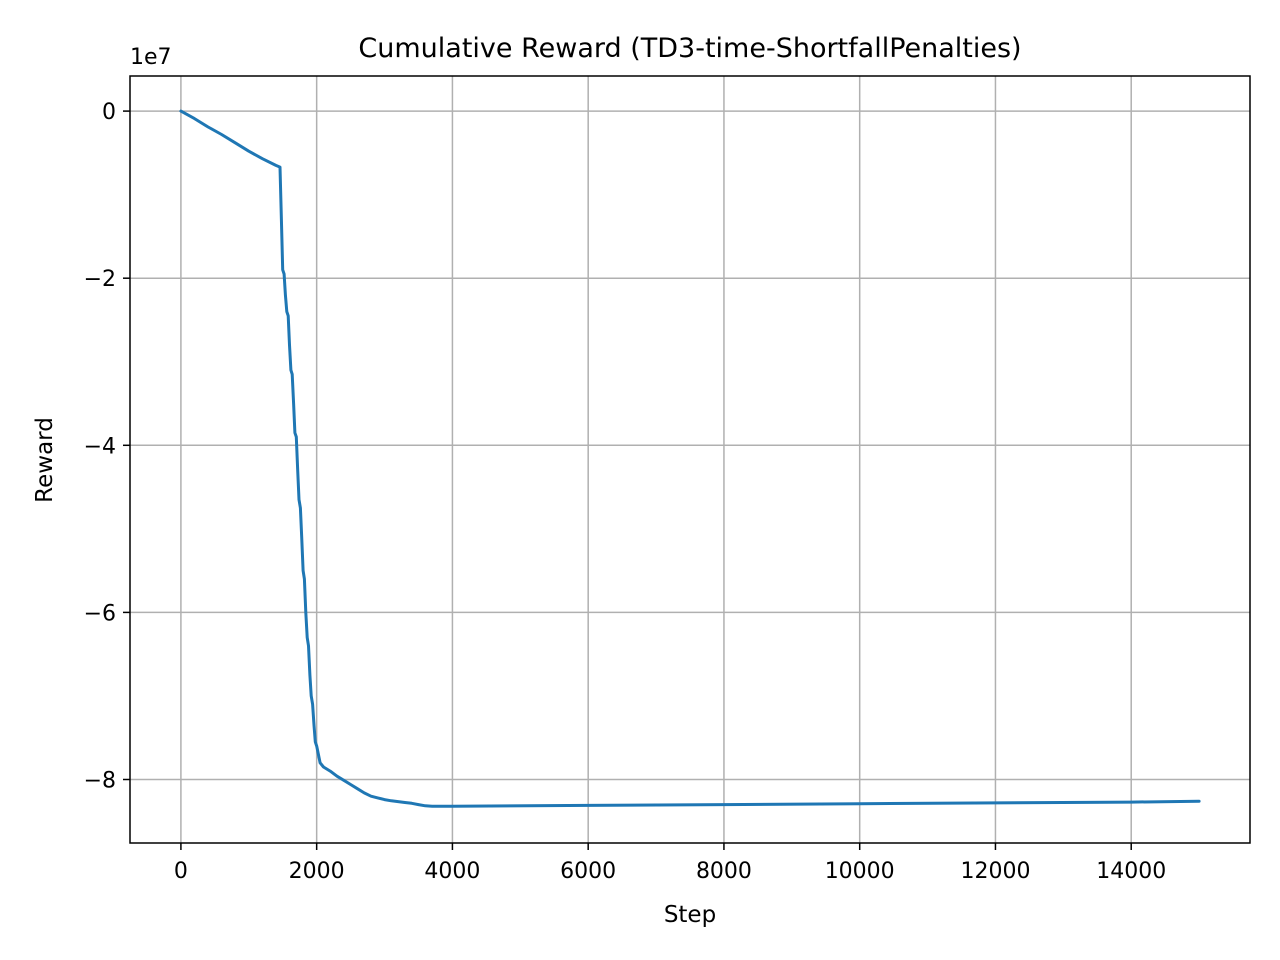 The image size is (1280, 960). Describe the element at coordinates (860, 871) in the screenshot. I see `x-tick-label: 10000` at that location.